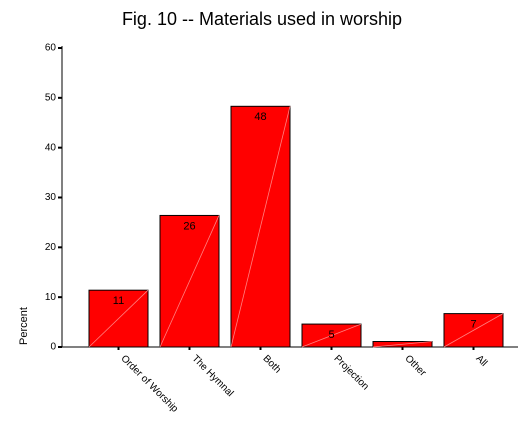 This screenshot has width=519, height=429. What do you see at coordinates (24, 326) in the screenshot?
I see `y-axis-label: Percent` at bounding box center [24, 326].